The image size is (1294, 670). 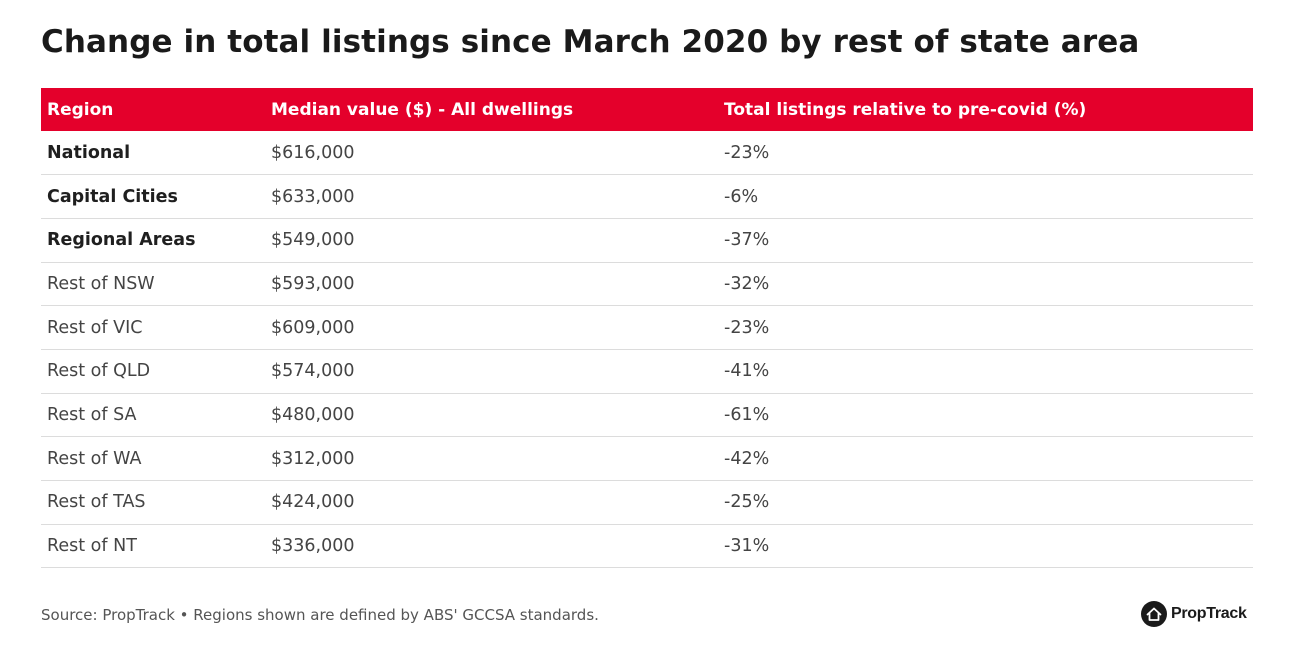 What do you see at coordinates (1154, 614) in the screenshot?
I see `house-logo-icon` at bounding box center [1154, 614].